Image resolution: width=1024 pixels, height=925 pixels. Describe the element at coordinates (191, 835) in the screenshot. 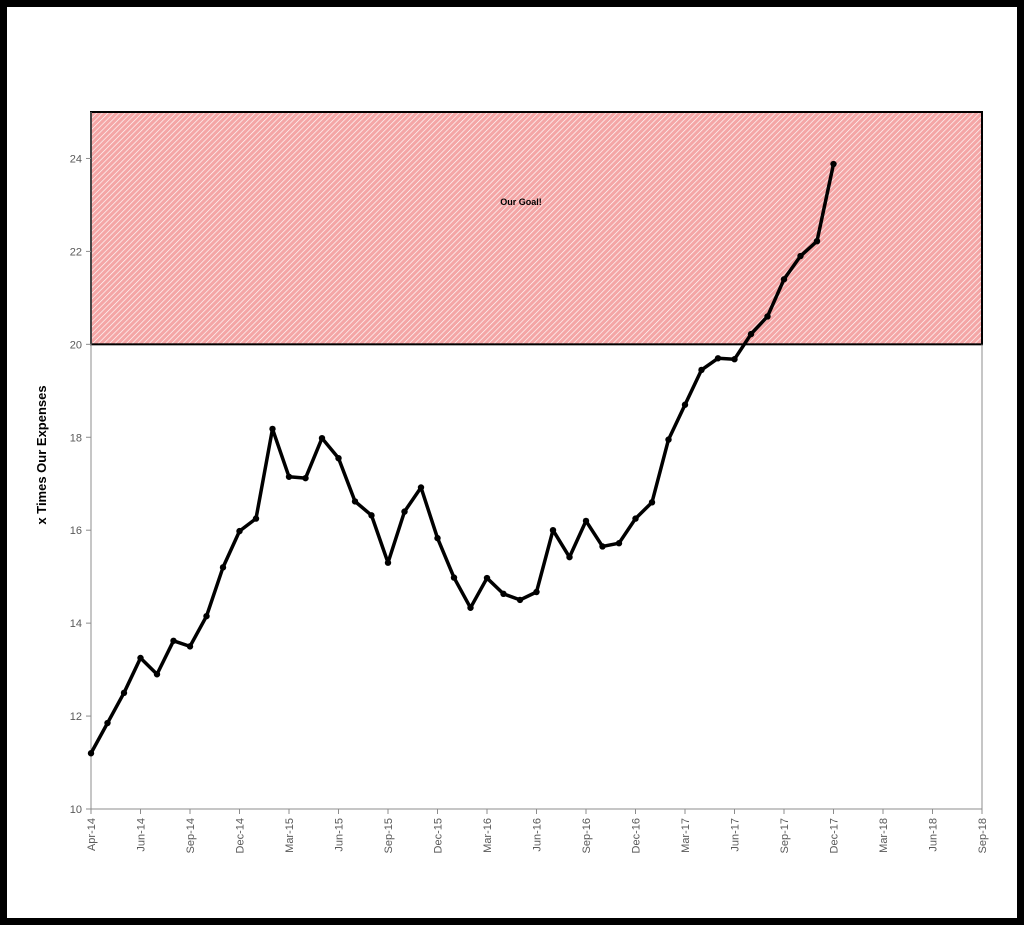

I see `x-tick-label: Sep-14` at that location.